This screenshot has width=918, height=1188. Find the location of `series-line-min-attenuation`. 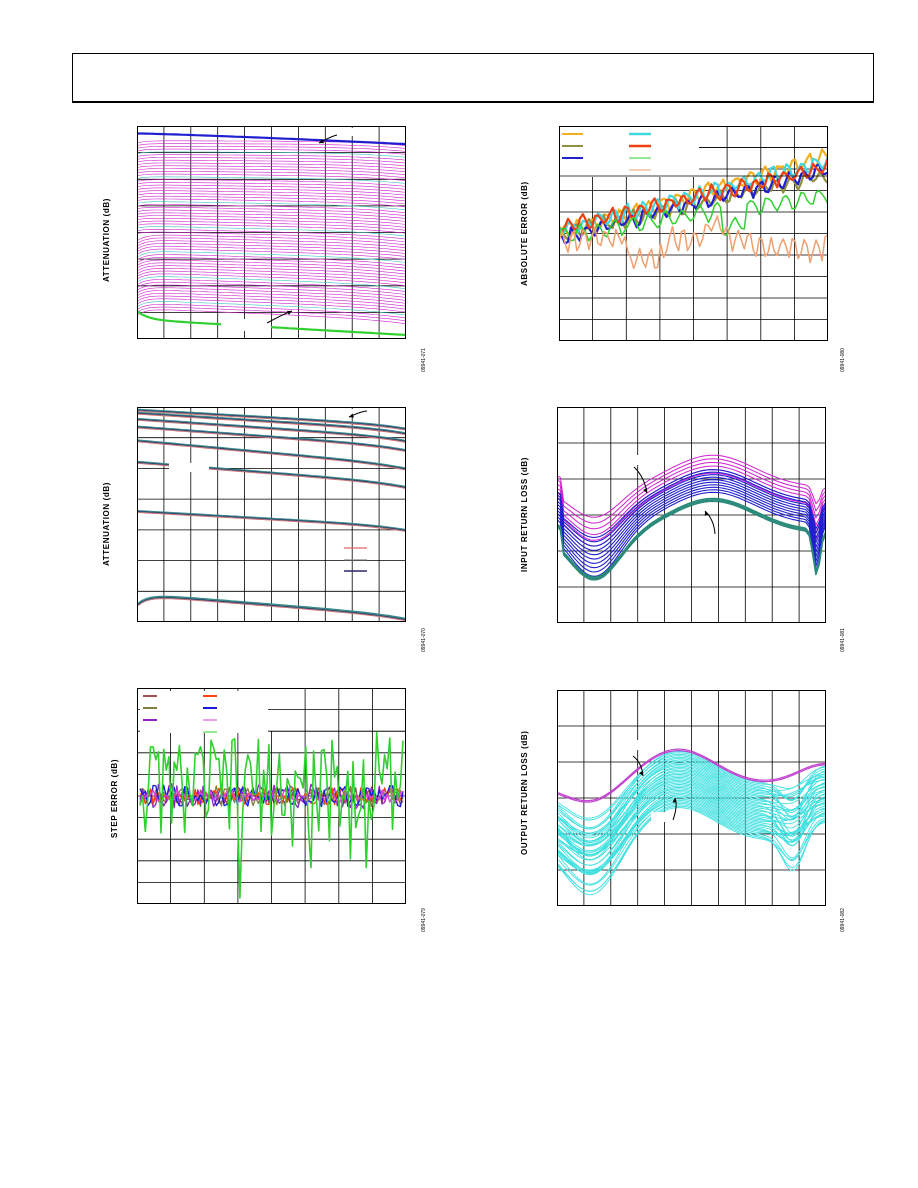

series-line-min-attenuation is located at coordinates (271, 323).